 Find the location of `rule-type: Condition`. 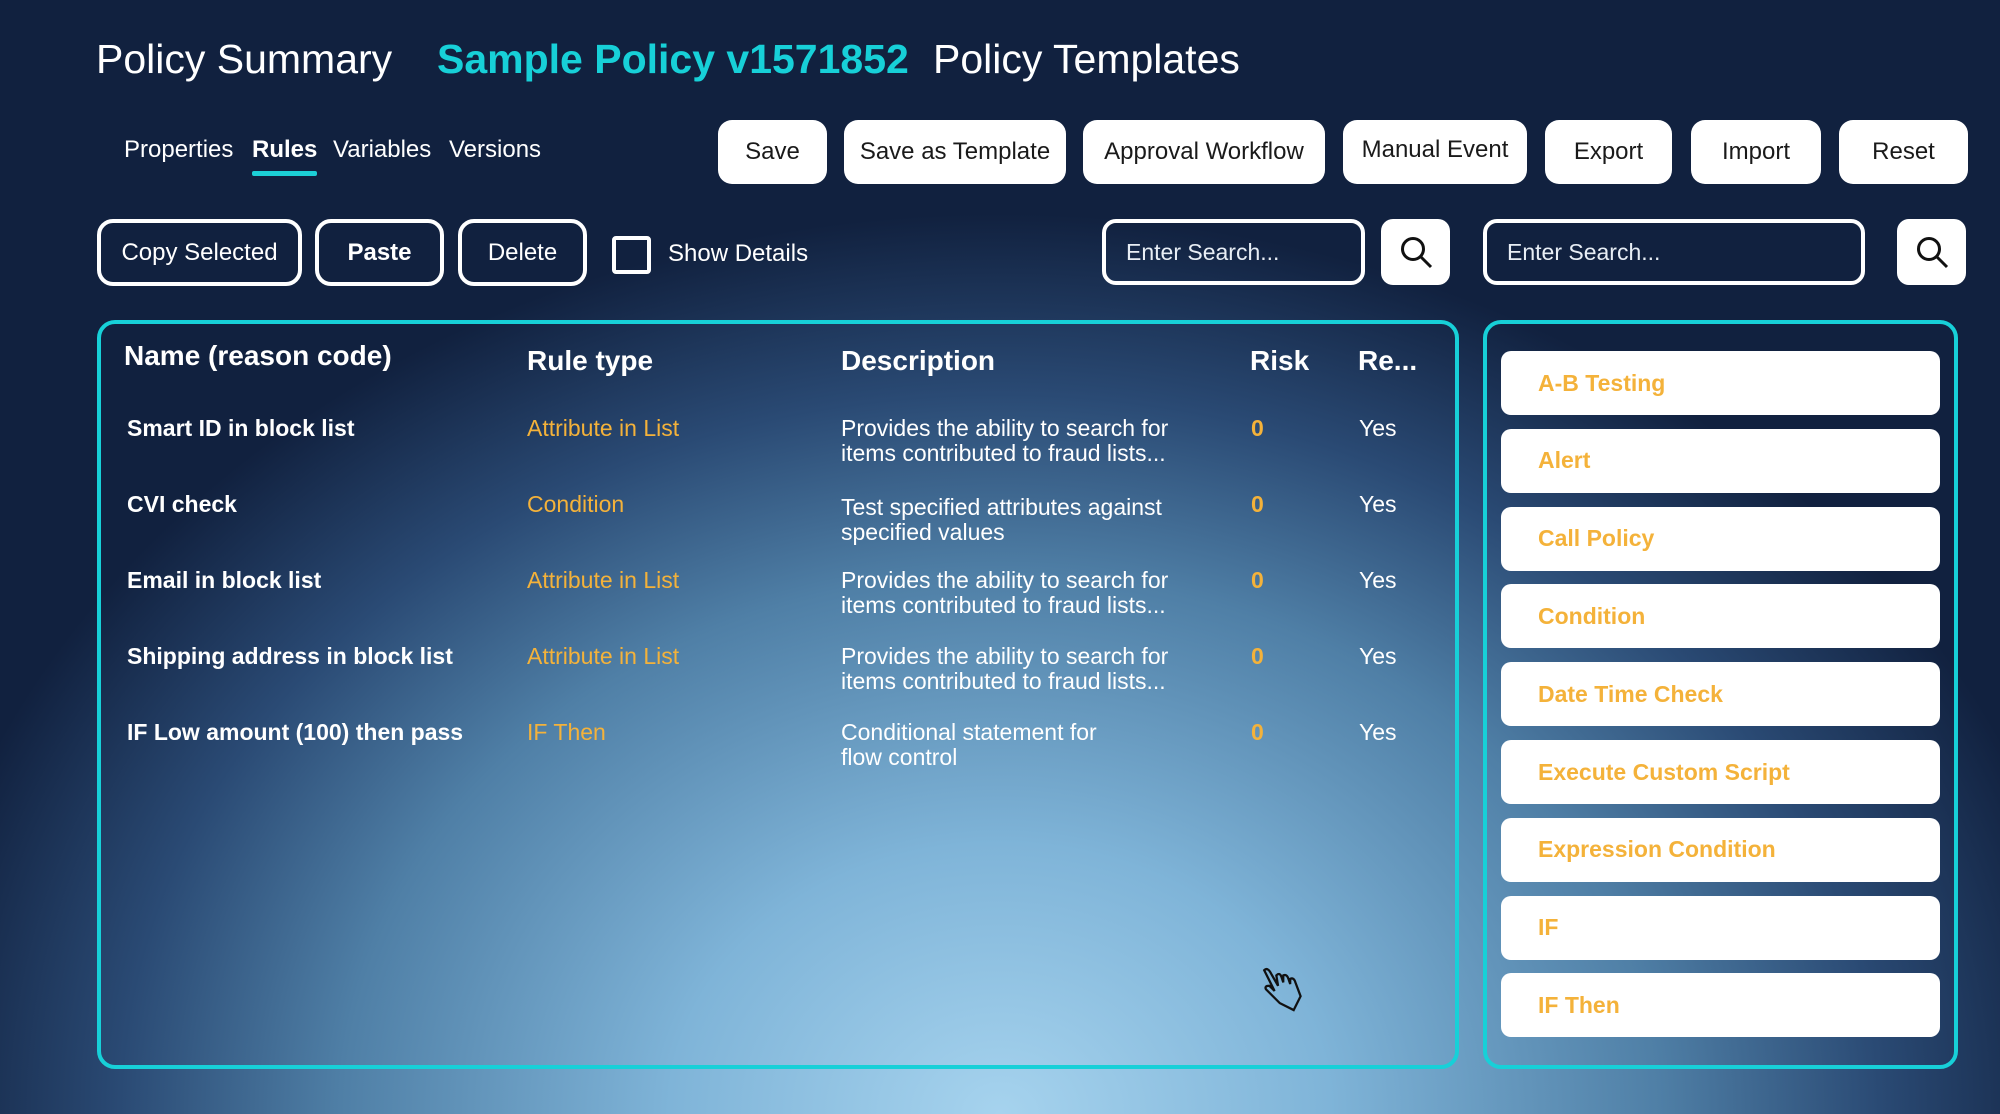

rule-type: Condition is located at coordinates (576, 504).